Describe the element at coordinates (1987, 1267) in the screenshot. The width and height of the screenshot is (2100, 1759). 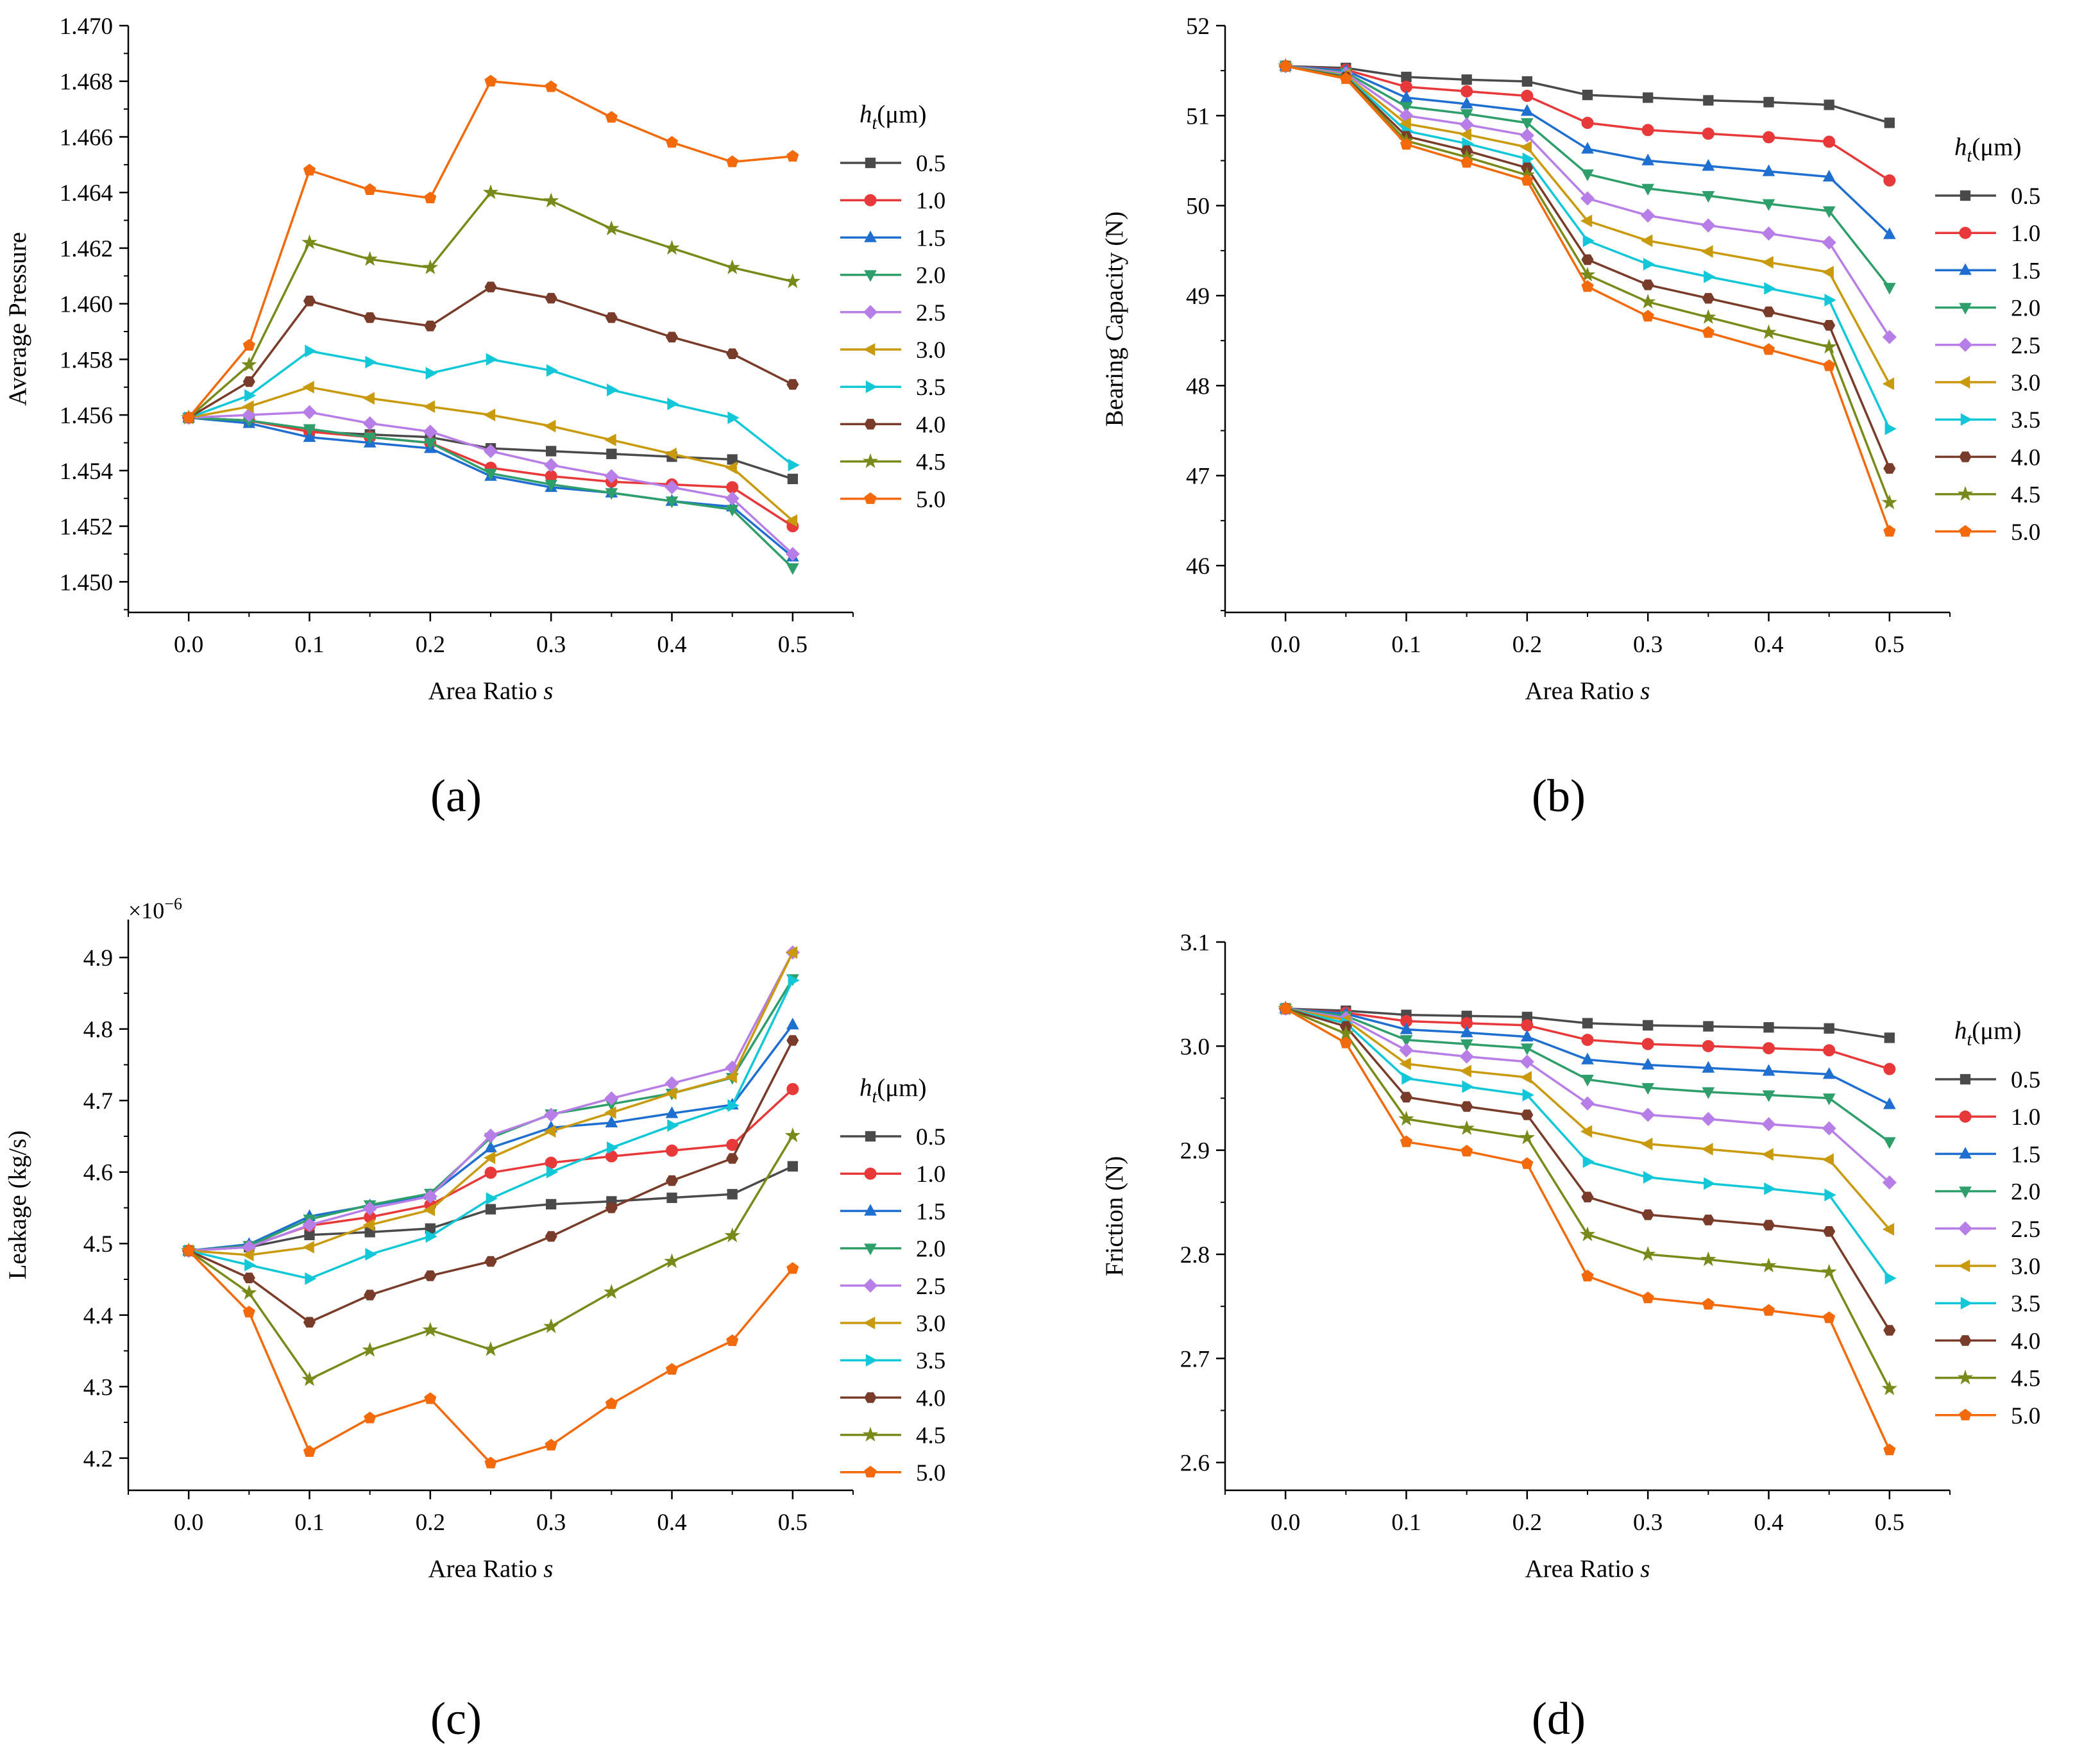
I see `legend-item: 3.0` at that location.